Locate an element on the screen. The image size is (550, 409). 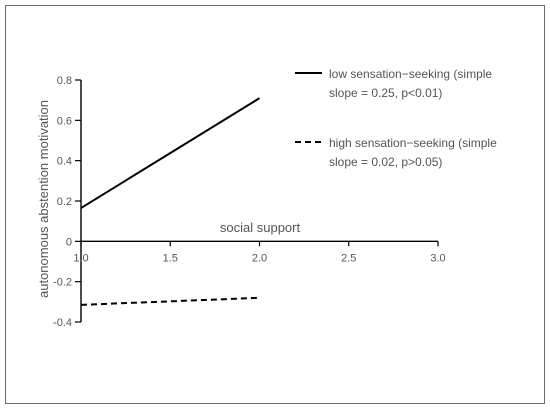
y-axis-title: autonomous abstention motivation is located at coordinates (43, 199).